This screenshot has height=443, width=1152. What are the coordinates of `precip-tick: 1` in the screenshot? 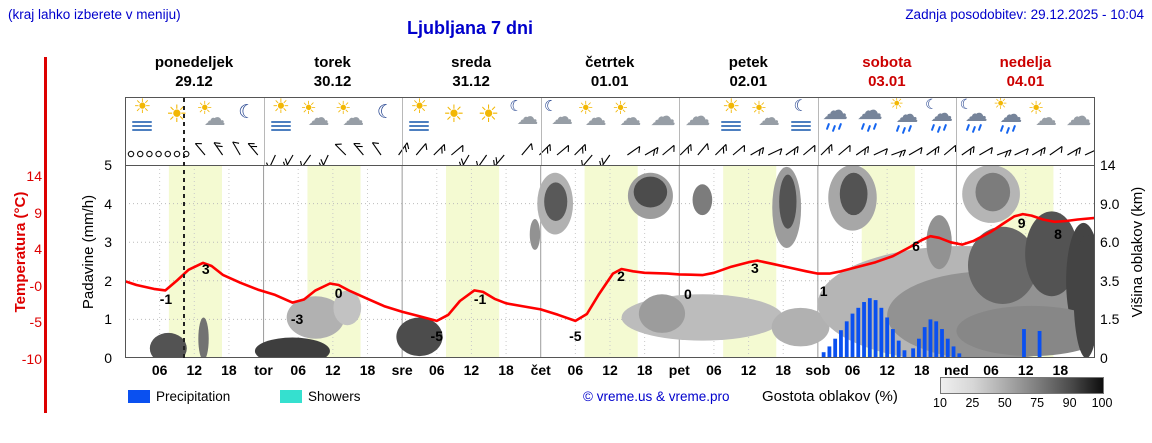 It's located at (108, 319).